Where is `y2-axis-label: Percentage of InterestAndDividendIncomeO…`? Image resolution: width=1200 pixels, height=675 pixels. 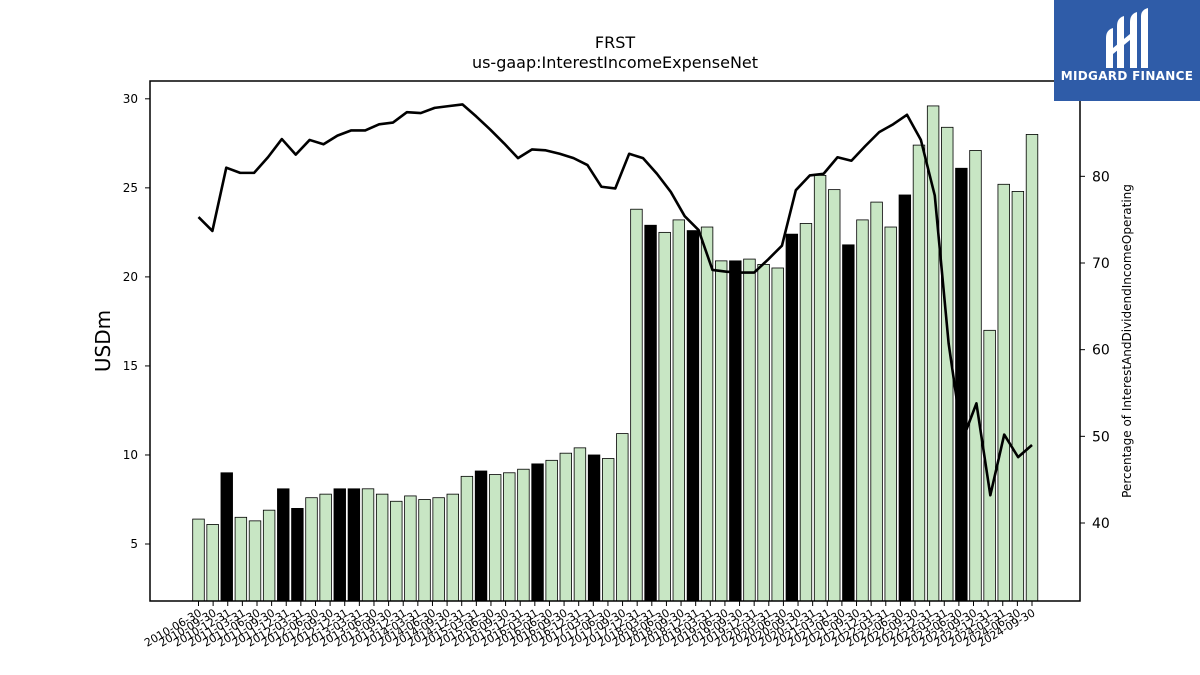 y2-axis-label: Percentage of InterestAndDividendIncomeO… is located at coordinates (1127, 341).